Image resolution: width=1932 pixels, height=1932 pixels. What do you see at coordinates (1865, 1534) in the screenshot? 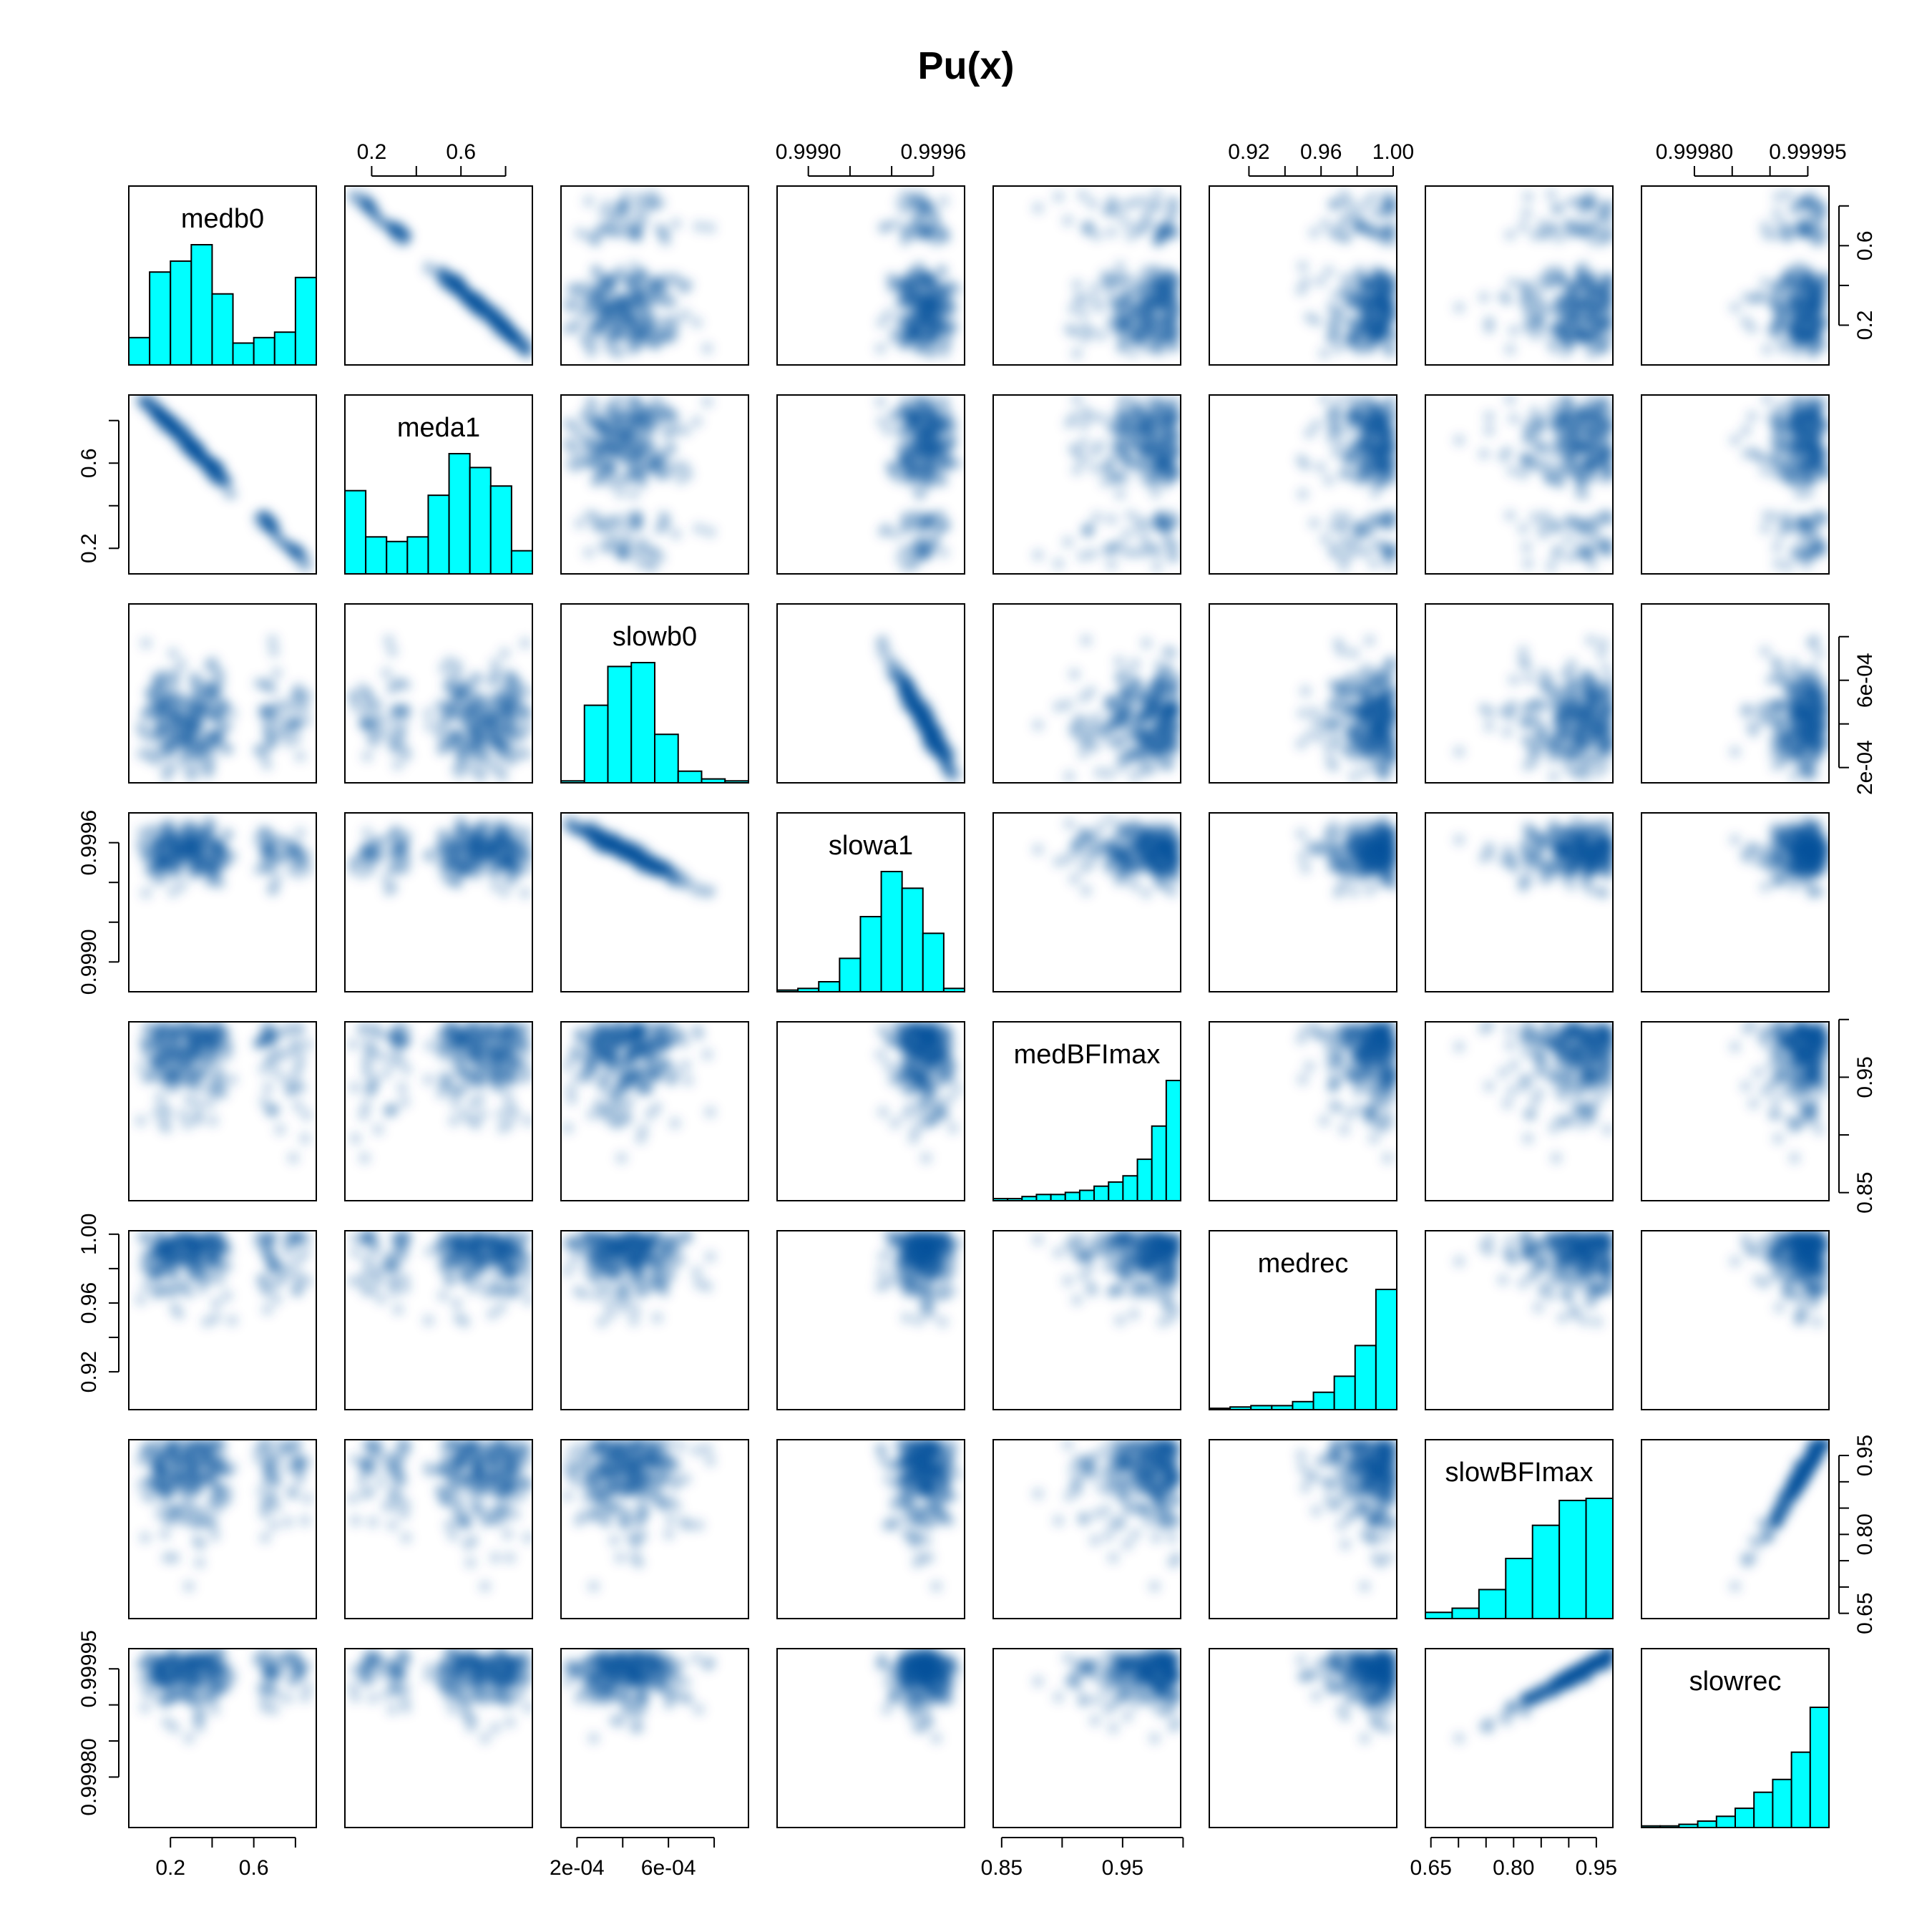
I see `tick-label: 0.80` at bounding box center [1865, 1534].